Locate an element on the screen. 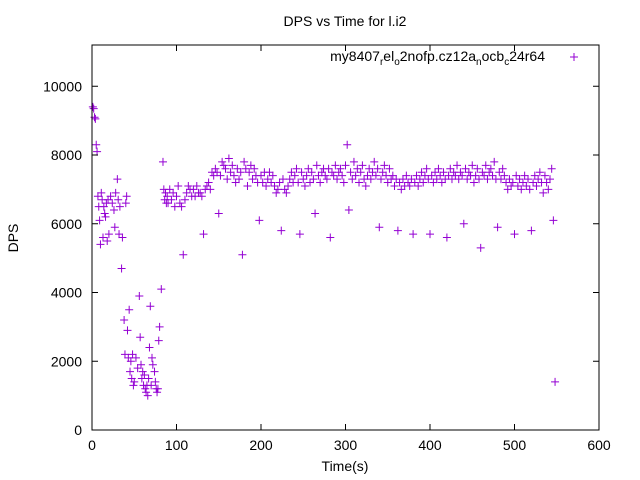 This screenshot has height=480, width=640. y-tick-label: 10000 is located at coordinates (62, 86).